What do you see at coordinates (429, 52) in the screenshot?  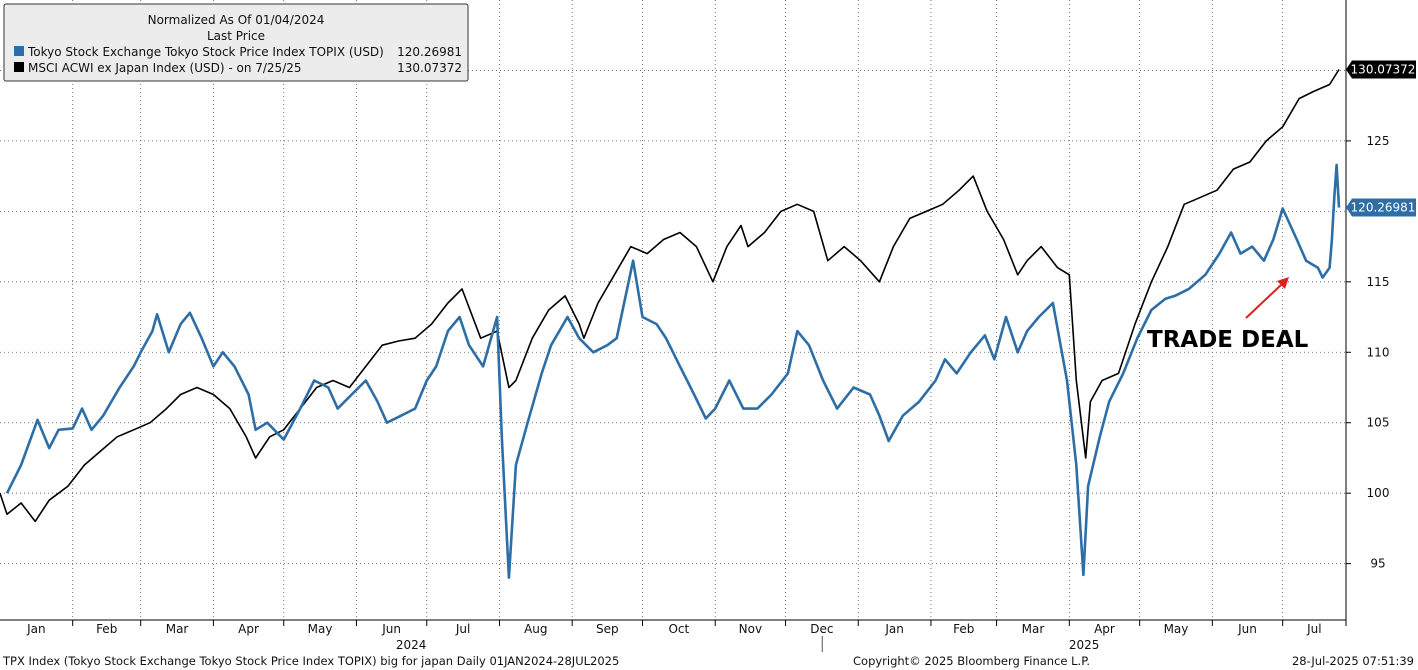 I see `legend-value-topix: 120.26981` at bounding box center [429, 52].